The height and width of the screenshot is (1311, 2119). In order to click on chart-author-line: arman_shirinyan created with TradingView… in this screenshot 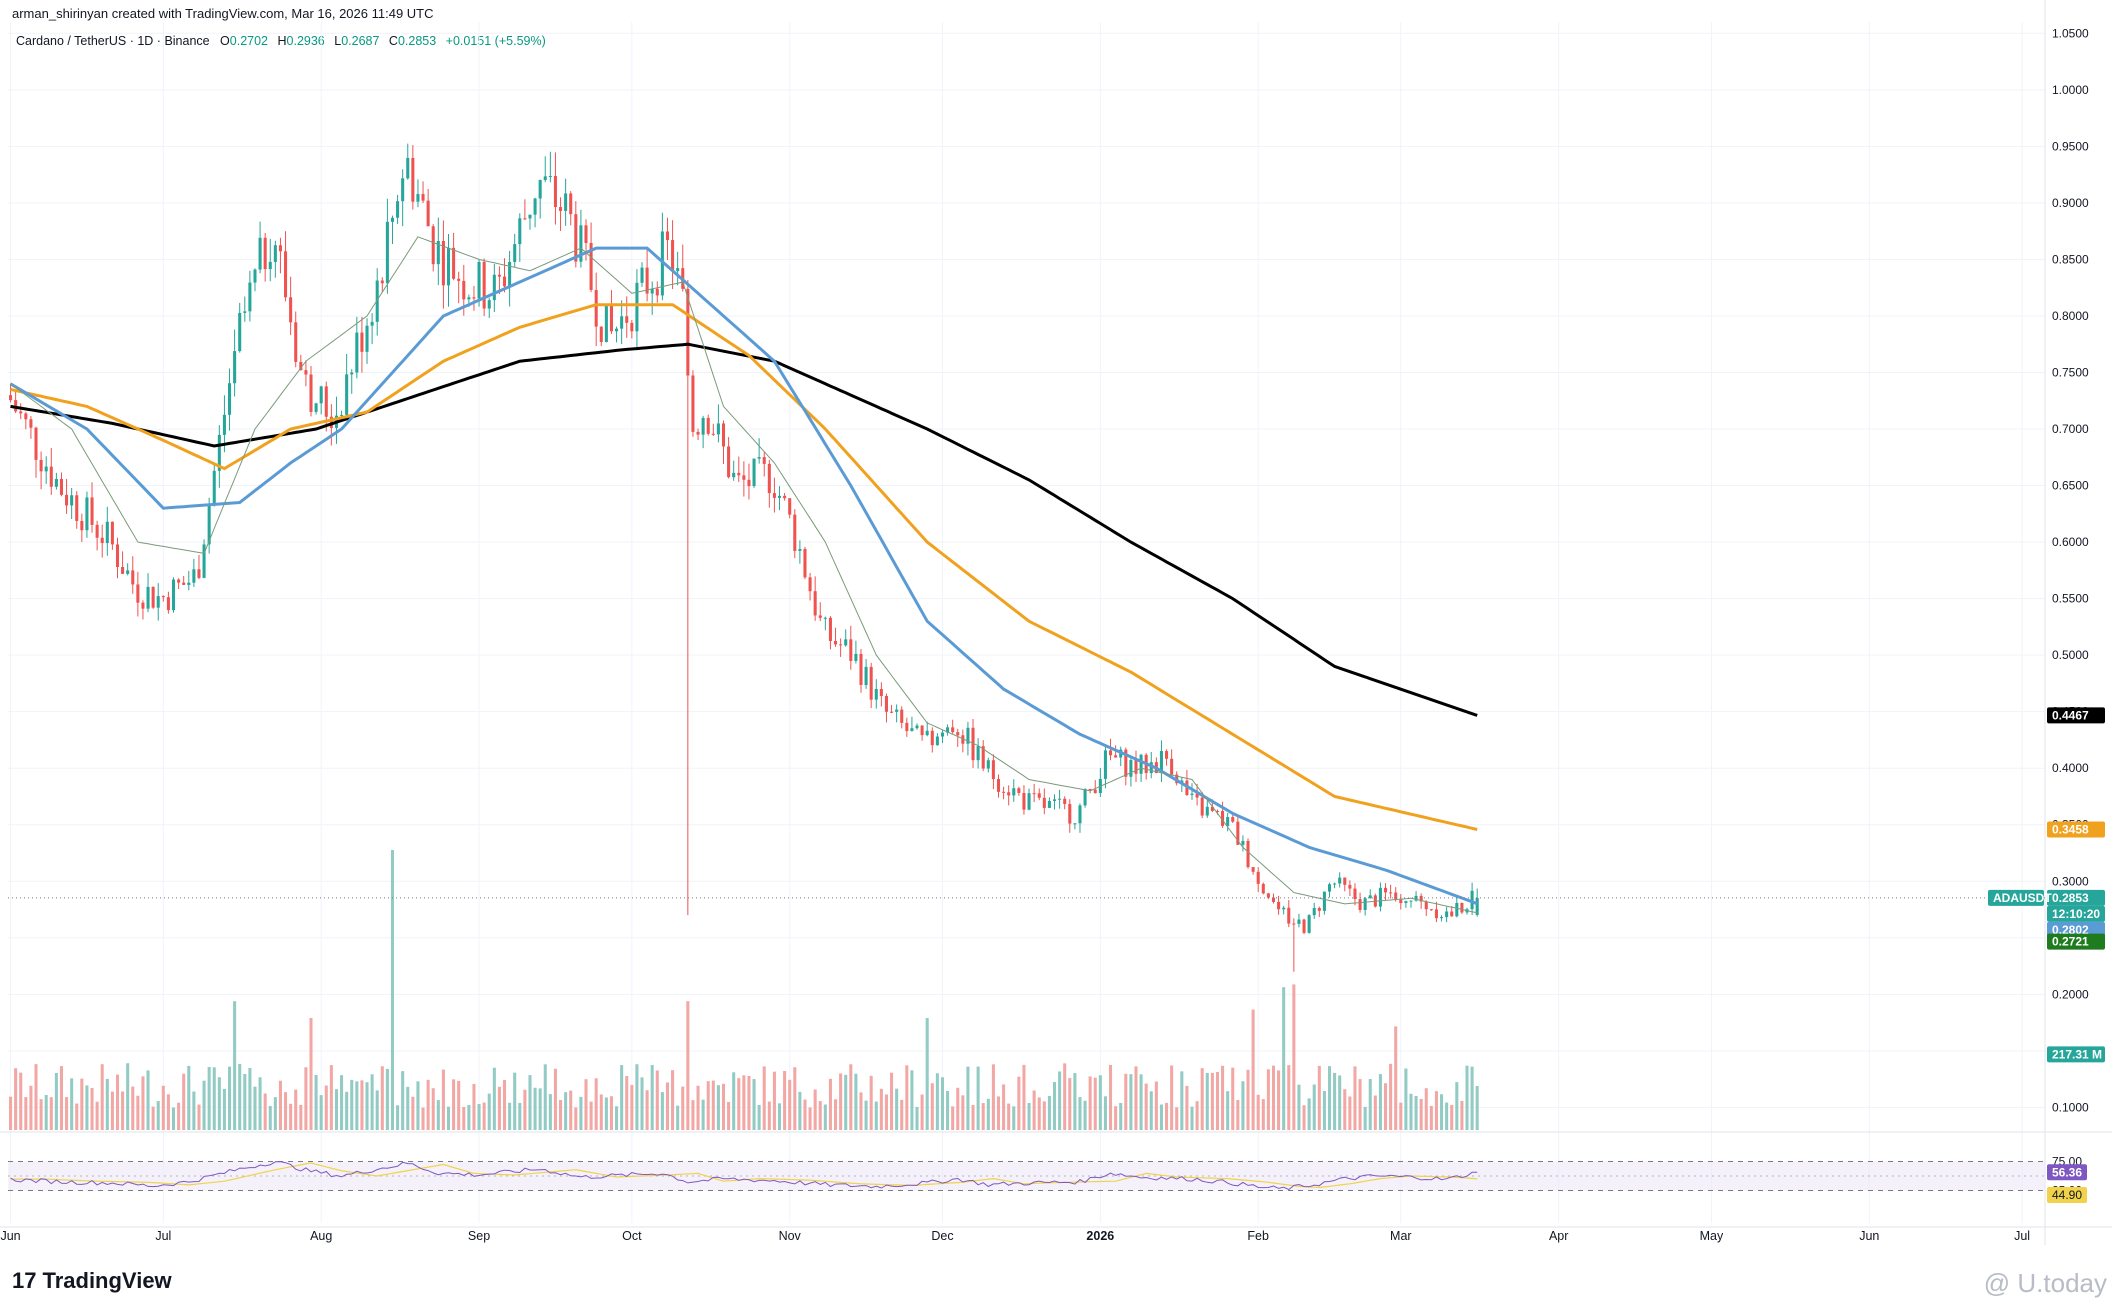, I will do `click(223, 13)`.